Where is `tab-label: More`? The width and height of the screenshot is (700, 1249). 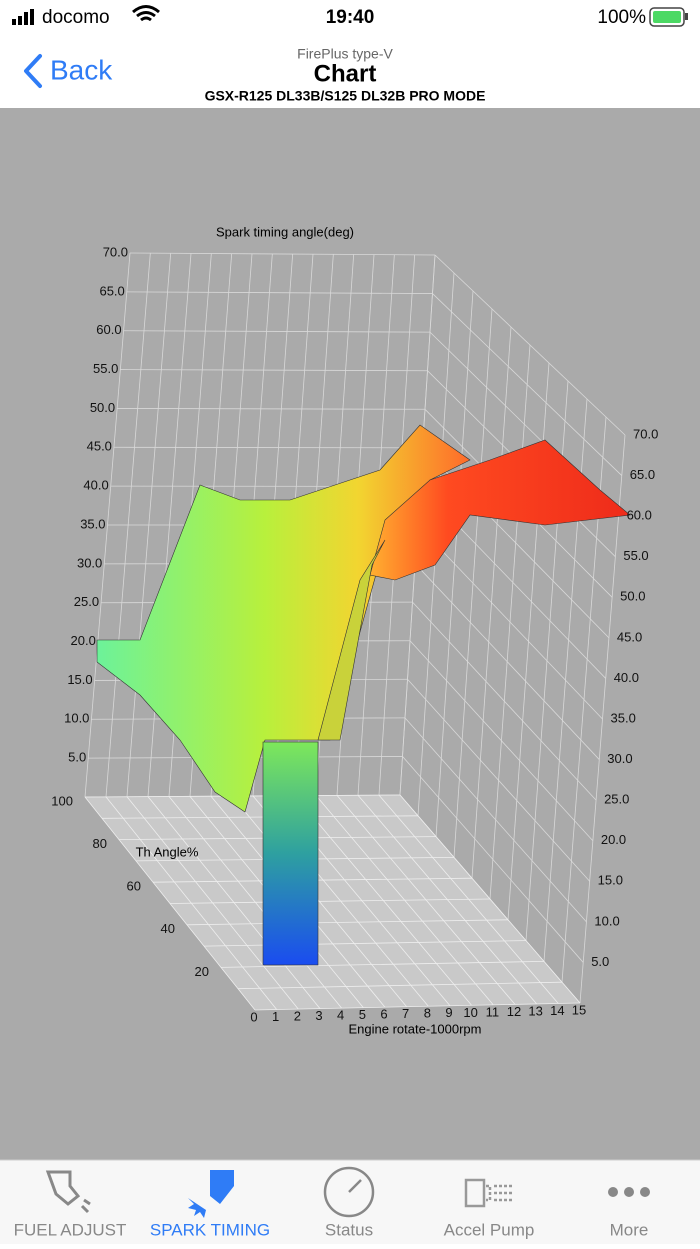 tab-label: More is located at coordinates (629, 1229).